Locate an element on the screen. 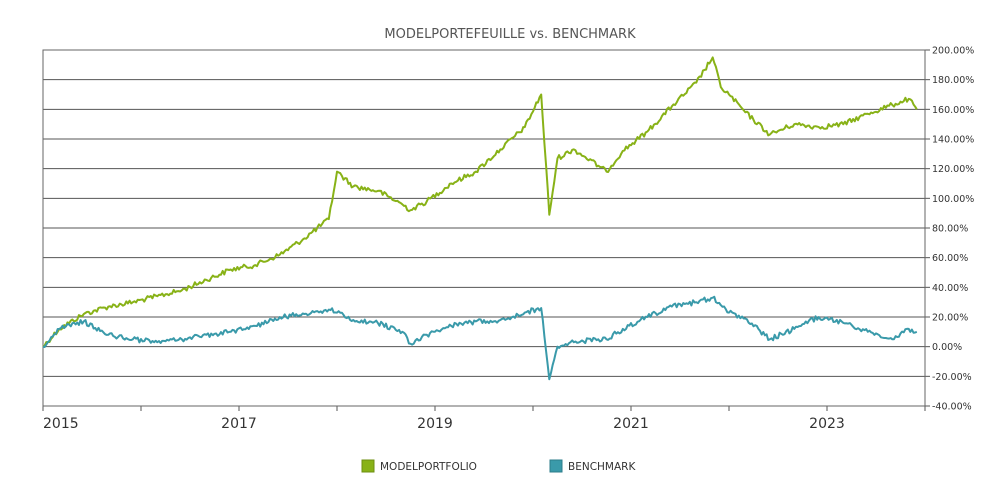  x-tick-label: 2023 is located at coordinates (827, 424).